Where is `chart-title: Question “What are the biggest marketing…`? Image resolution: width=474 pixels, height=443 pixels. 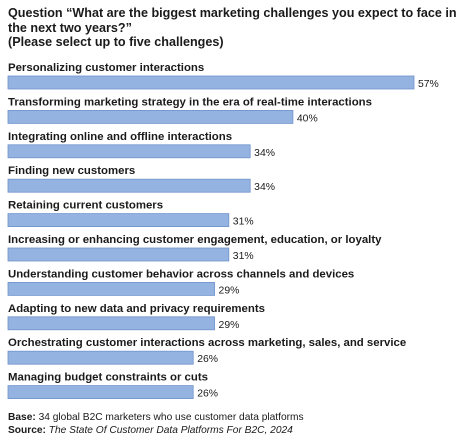
chart-title: Question “What are the biggest marketing… is located at coordinates (238, 28).